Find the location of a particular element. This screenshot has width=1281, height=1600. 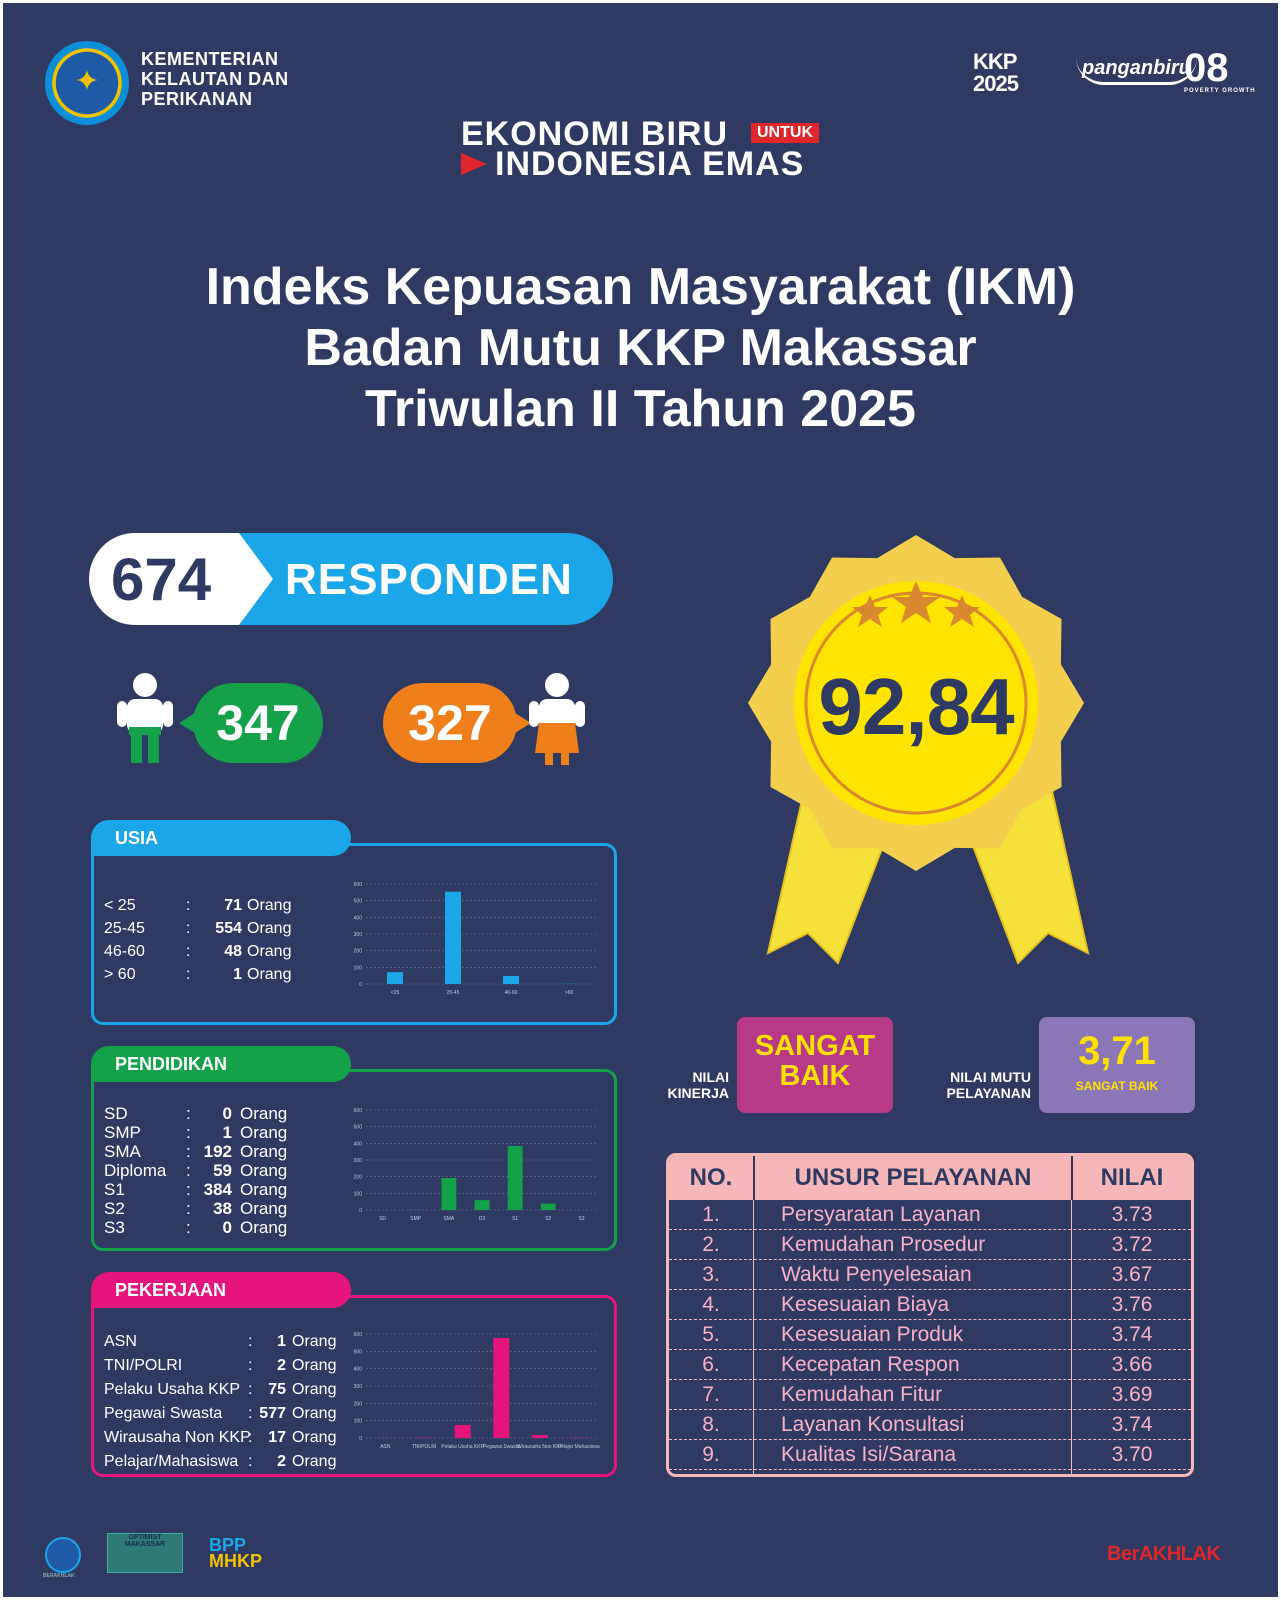

title-line-2: Badan Mutu KKP Makassar is located at coordinates (640, 348).